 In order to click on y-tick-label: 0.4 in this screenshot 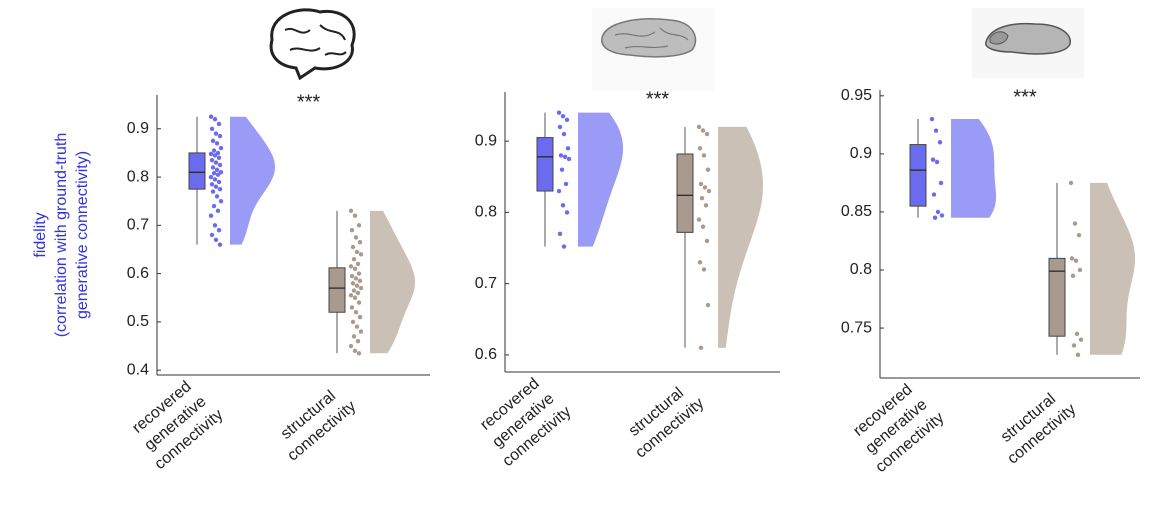, I will do `click(138, 369)`.